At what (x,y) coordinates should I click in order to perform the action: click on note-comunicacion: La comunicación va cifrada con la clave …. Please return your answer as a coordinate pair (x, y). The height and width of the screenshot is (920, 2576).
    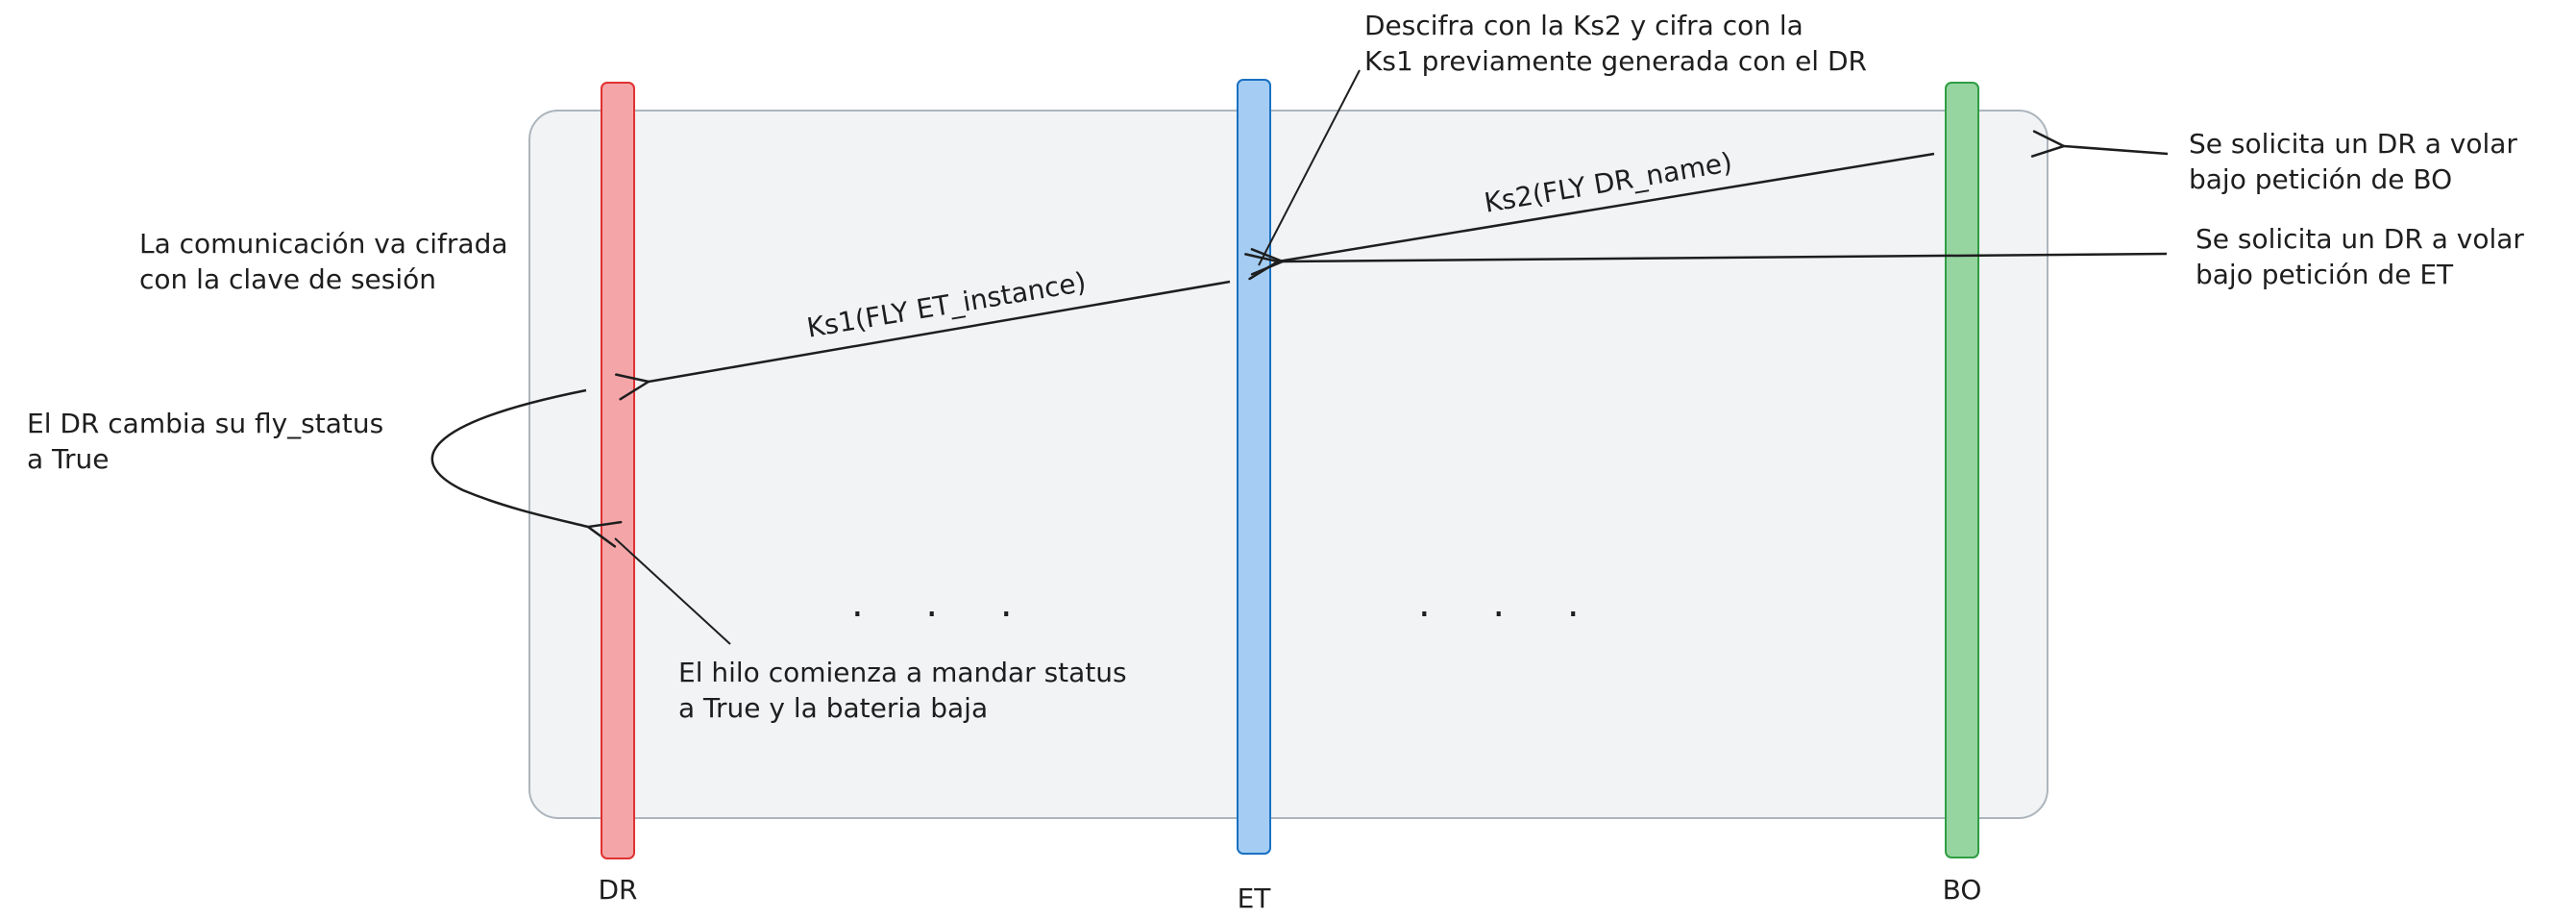
    Looking at the image, I should click on (323, 261).